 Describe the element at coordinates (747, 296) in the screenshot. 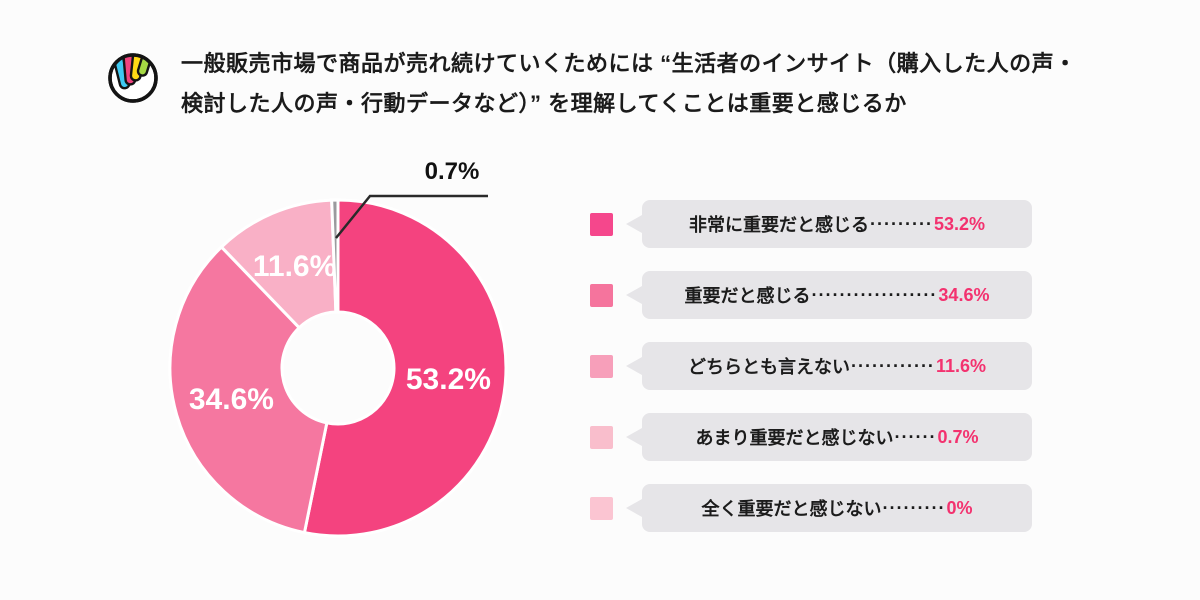

I see `legend-label: 重要だと感じる` at that location.